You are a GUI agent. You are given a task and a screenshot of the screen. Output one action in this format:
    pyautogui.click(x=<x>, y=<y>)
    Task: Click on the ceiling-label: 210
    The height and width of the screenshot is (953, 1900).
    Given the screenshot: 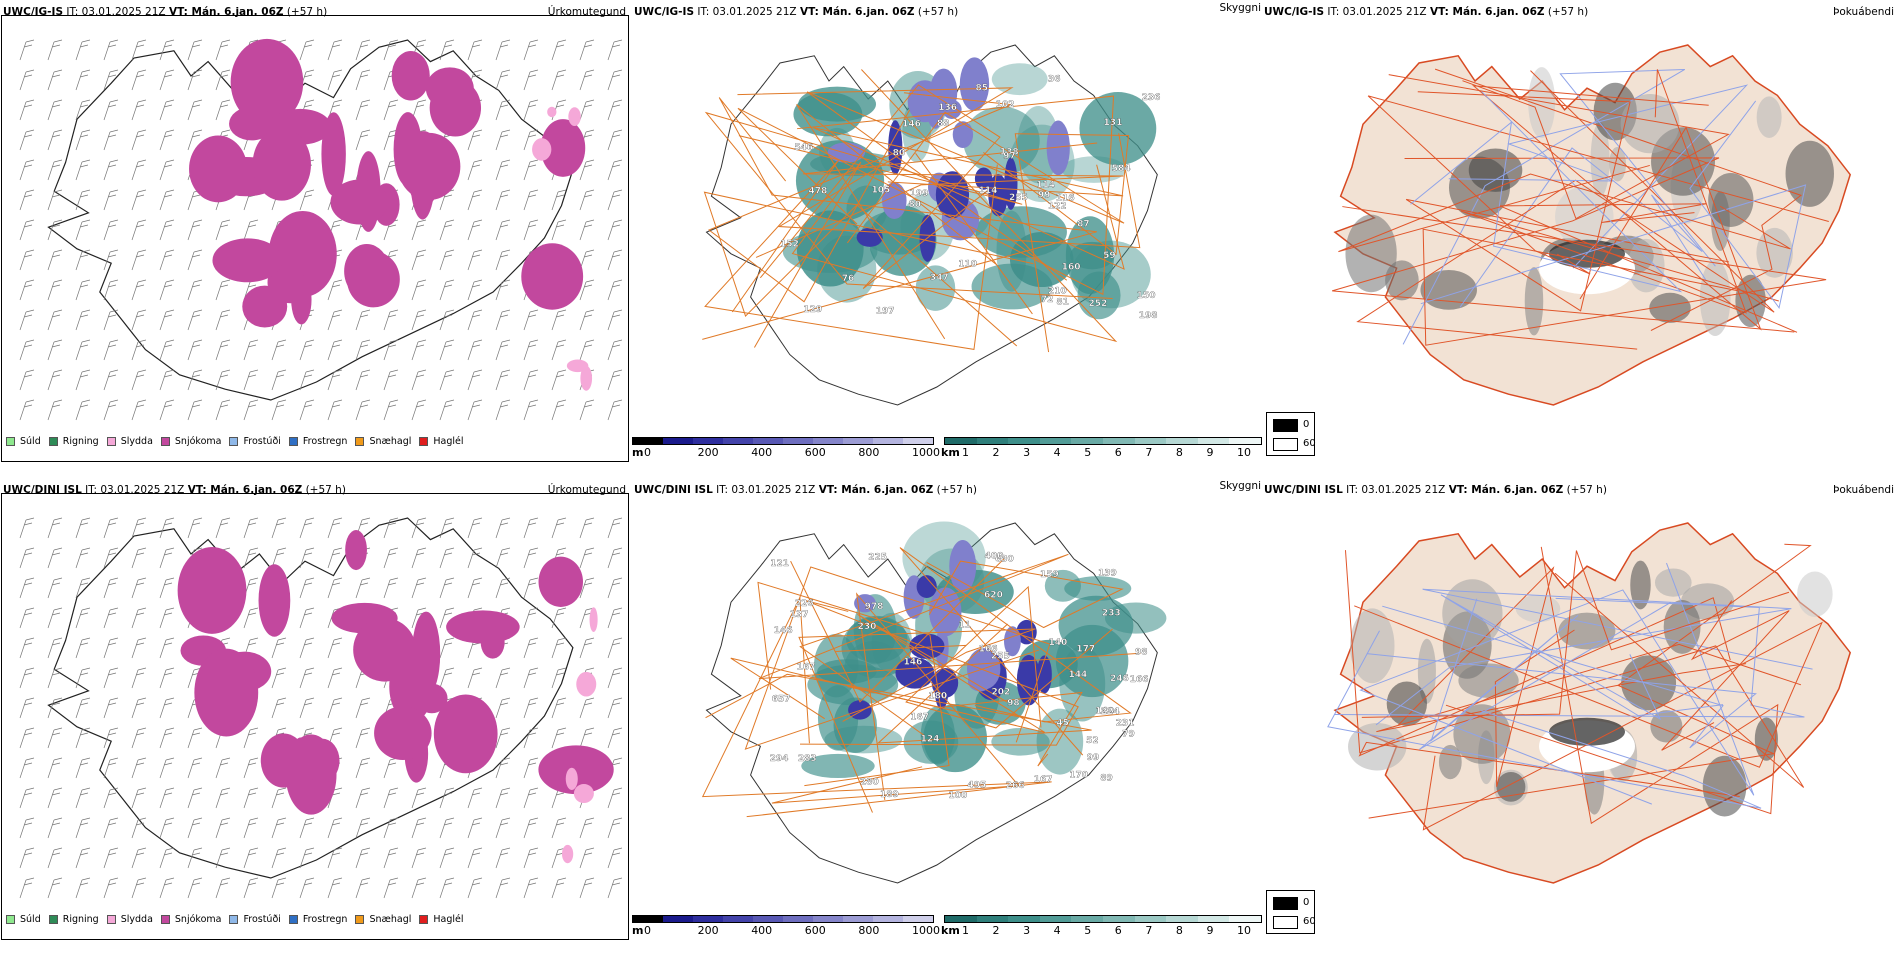 What is the action you would take?
    pyautogui.click(x=1057, y=292)
    